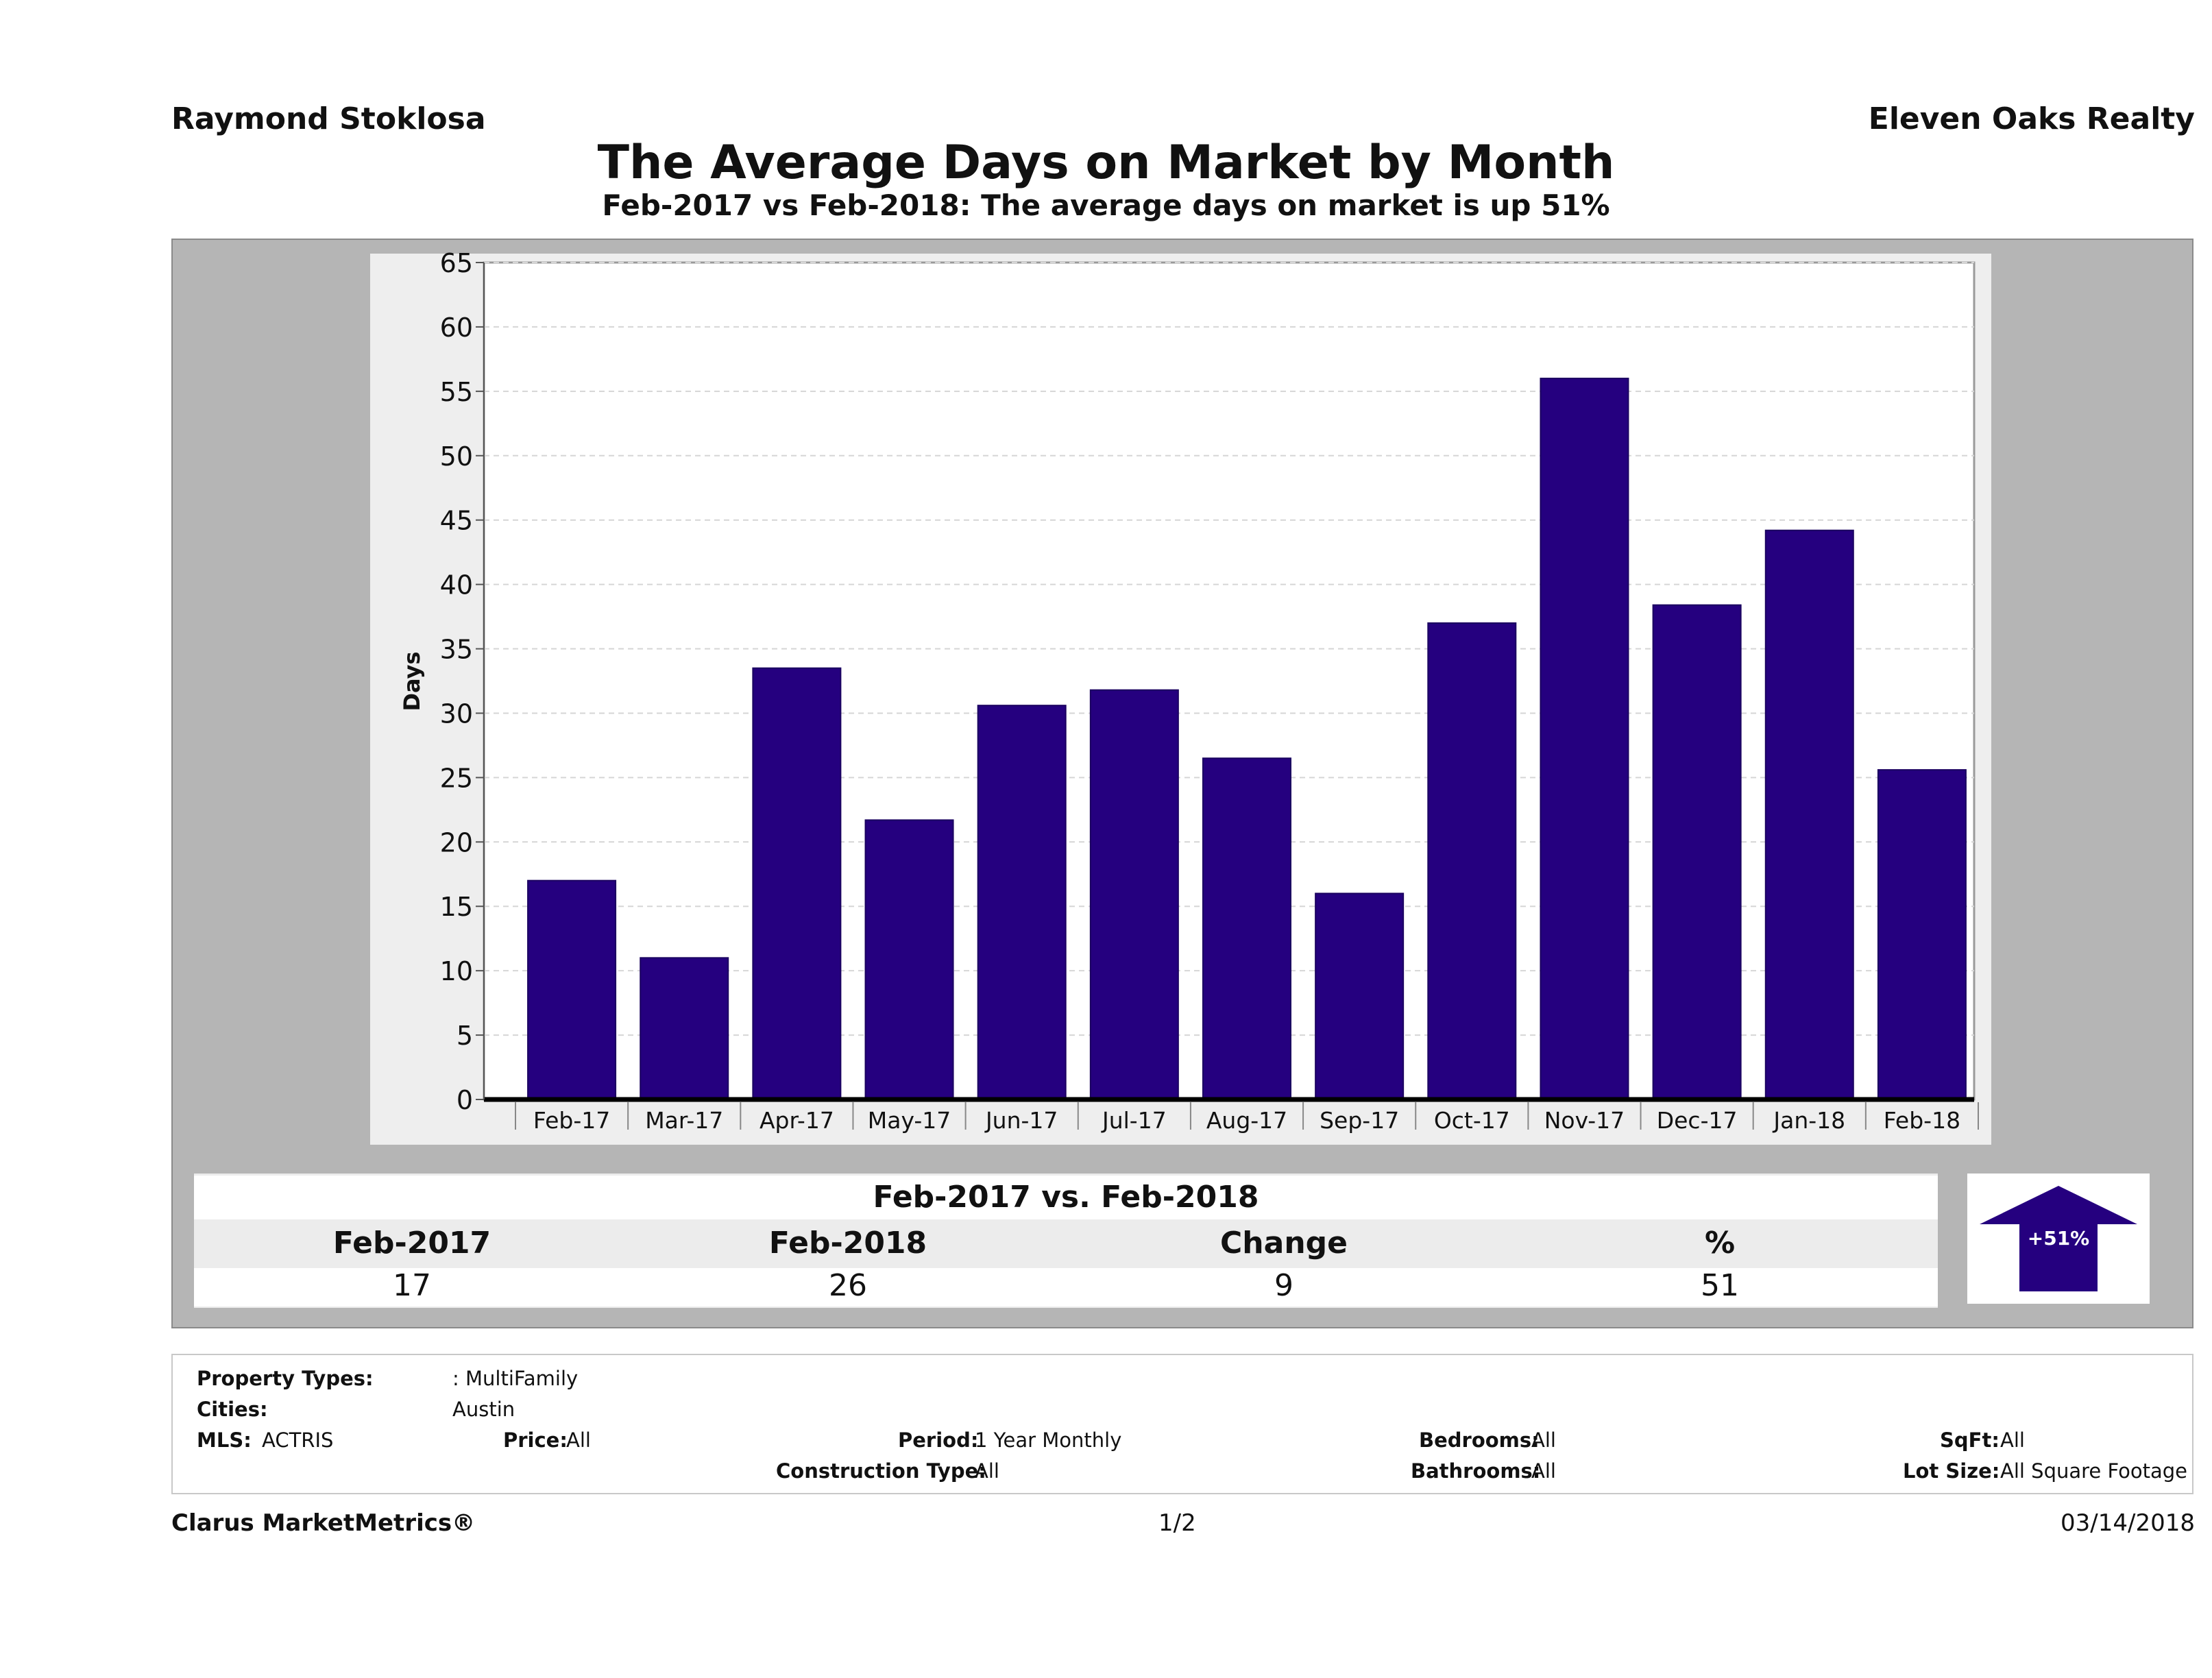  What do you see at coordinates (1284, 1243) in the screenshot?
I see `summary-col-change: Change` at bounding box center [1284, 1243].